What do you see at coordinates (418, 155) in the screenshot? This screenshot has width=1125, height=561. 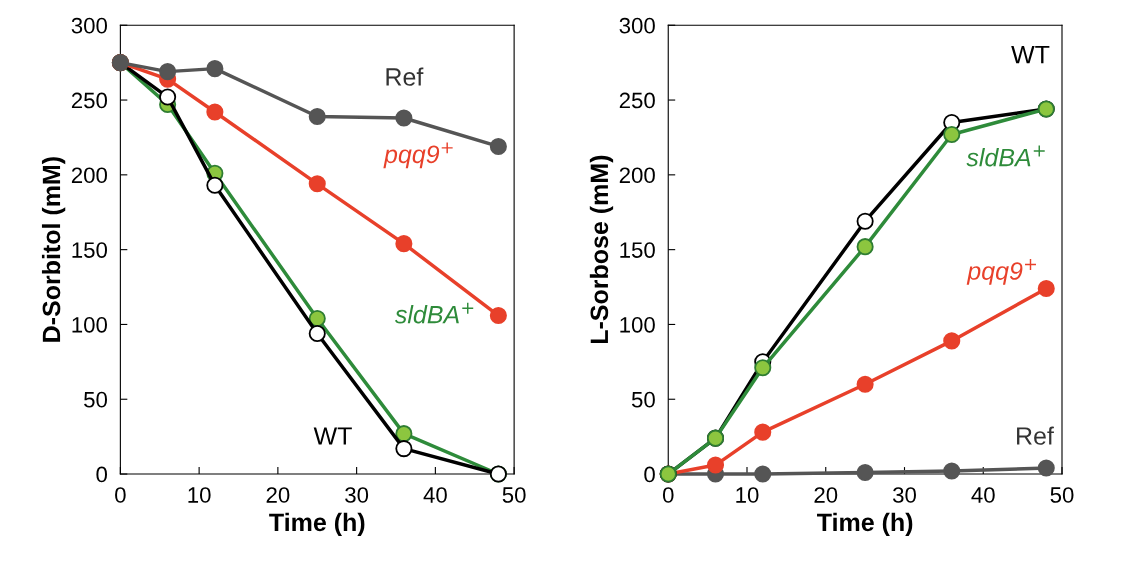 I see `text: pqq9$^{+}$` at bounding box center [418, 155].